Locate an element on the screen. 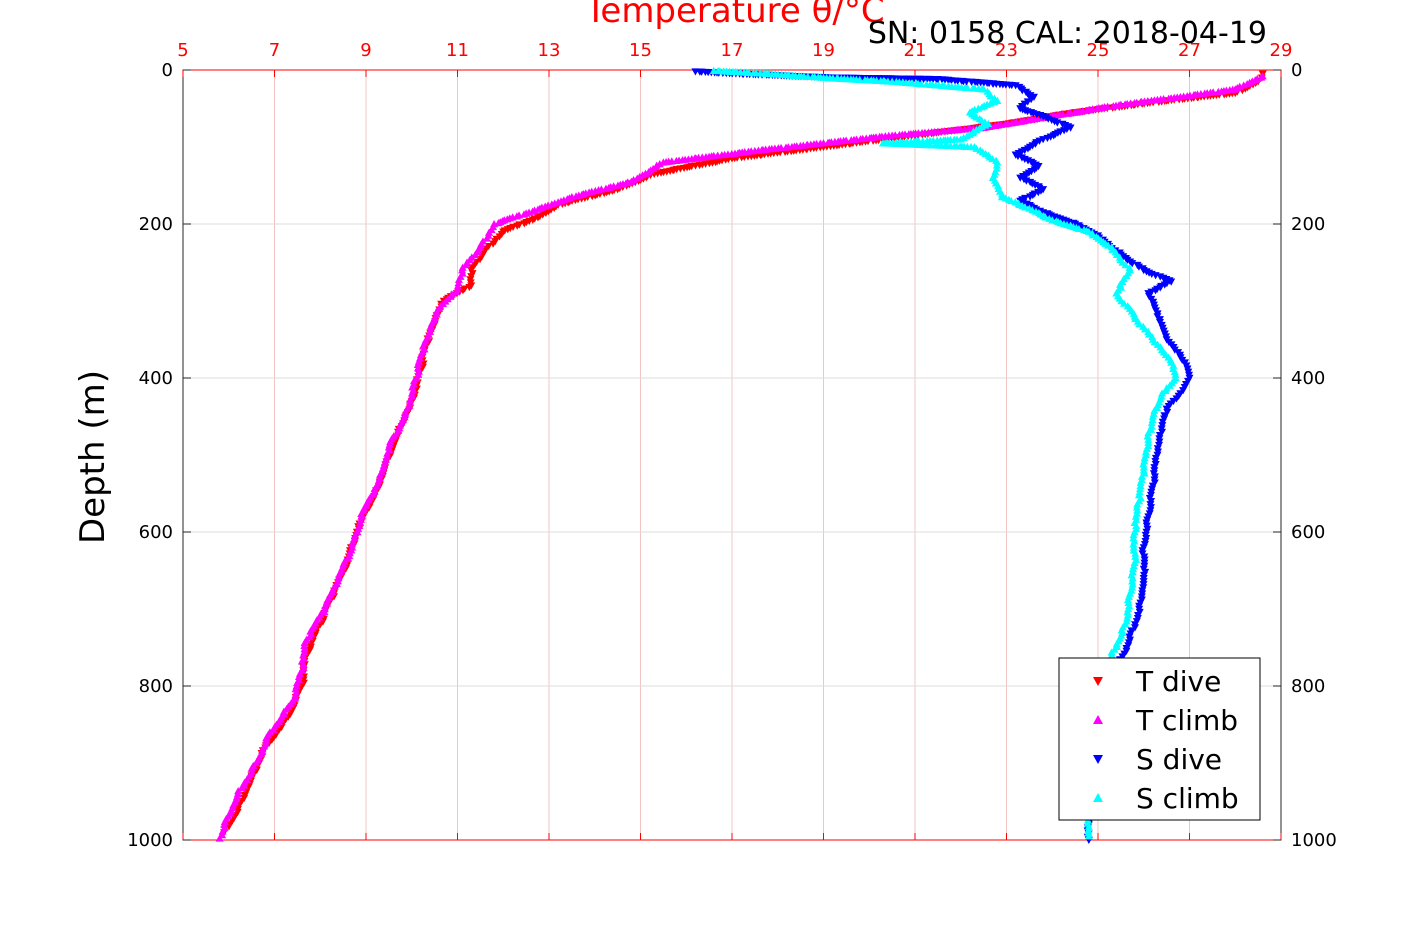 This screenshot has height=945, width=1417. x-tick-label: 21 is located at coordinates (915, 50).